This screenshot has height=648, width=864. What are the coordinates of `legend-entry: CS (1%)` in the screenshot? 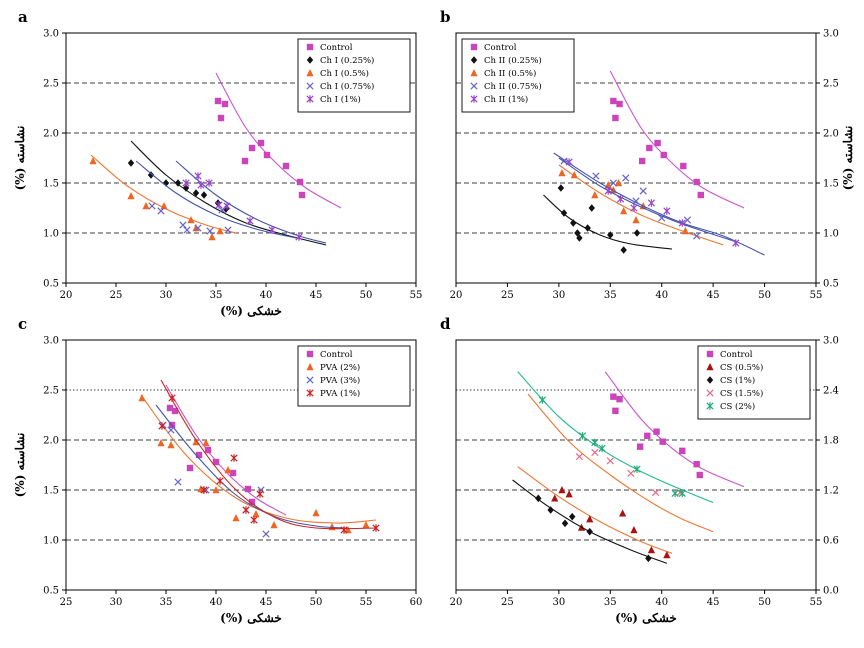 It's located at (737, 380).